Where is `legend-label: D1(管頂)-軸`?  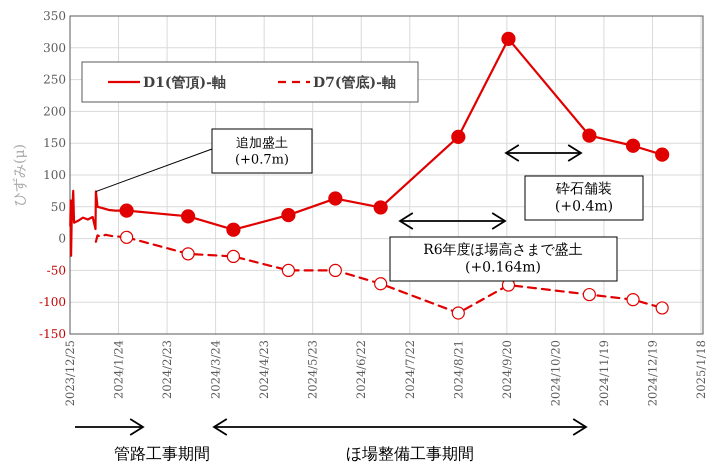
legend-label: D1(管頂)-軸 is located at coordinates (184, 83).